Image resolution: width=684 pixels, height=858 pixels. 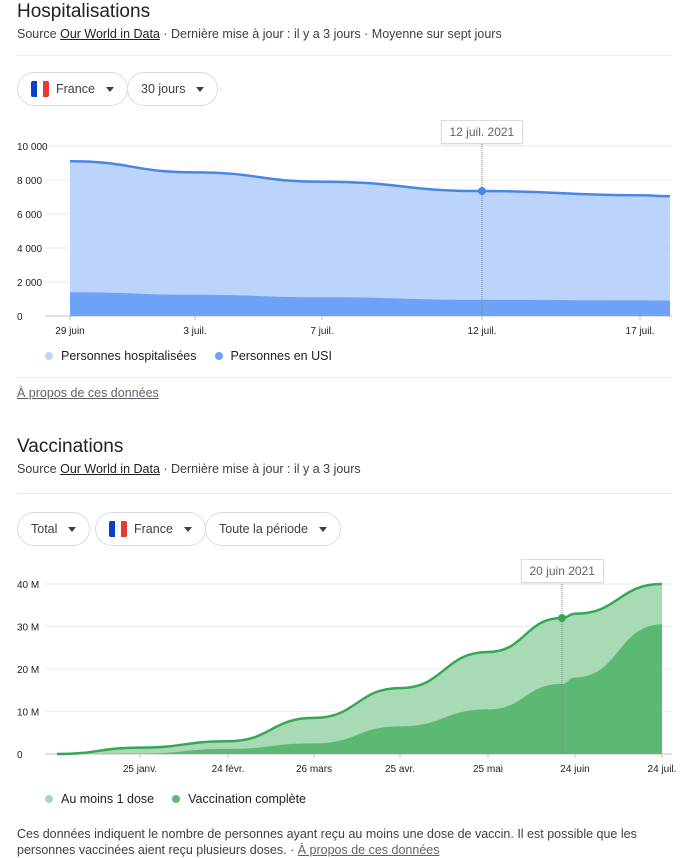 What do you see at coordinates (29, 249) in the screenshot?
I see `y-tick-label: 4 000` at bounding box center [29, 249].